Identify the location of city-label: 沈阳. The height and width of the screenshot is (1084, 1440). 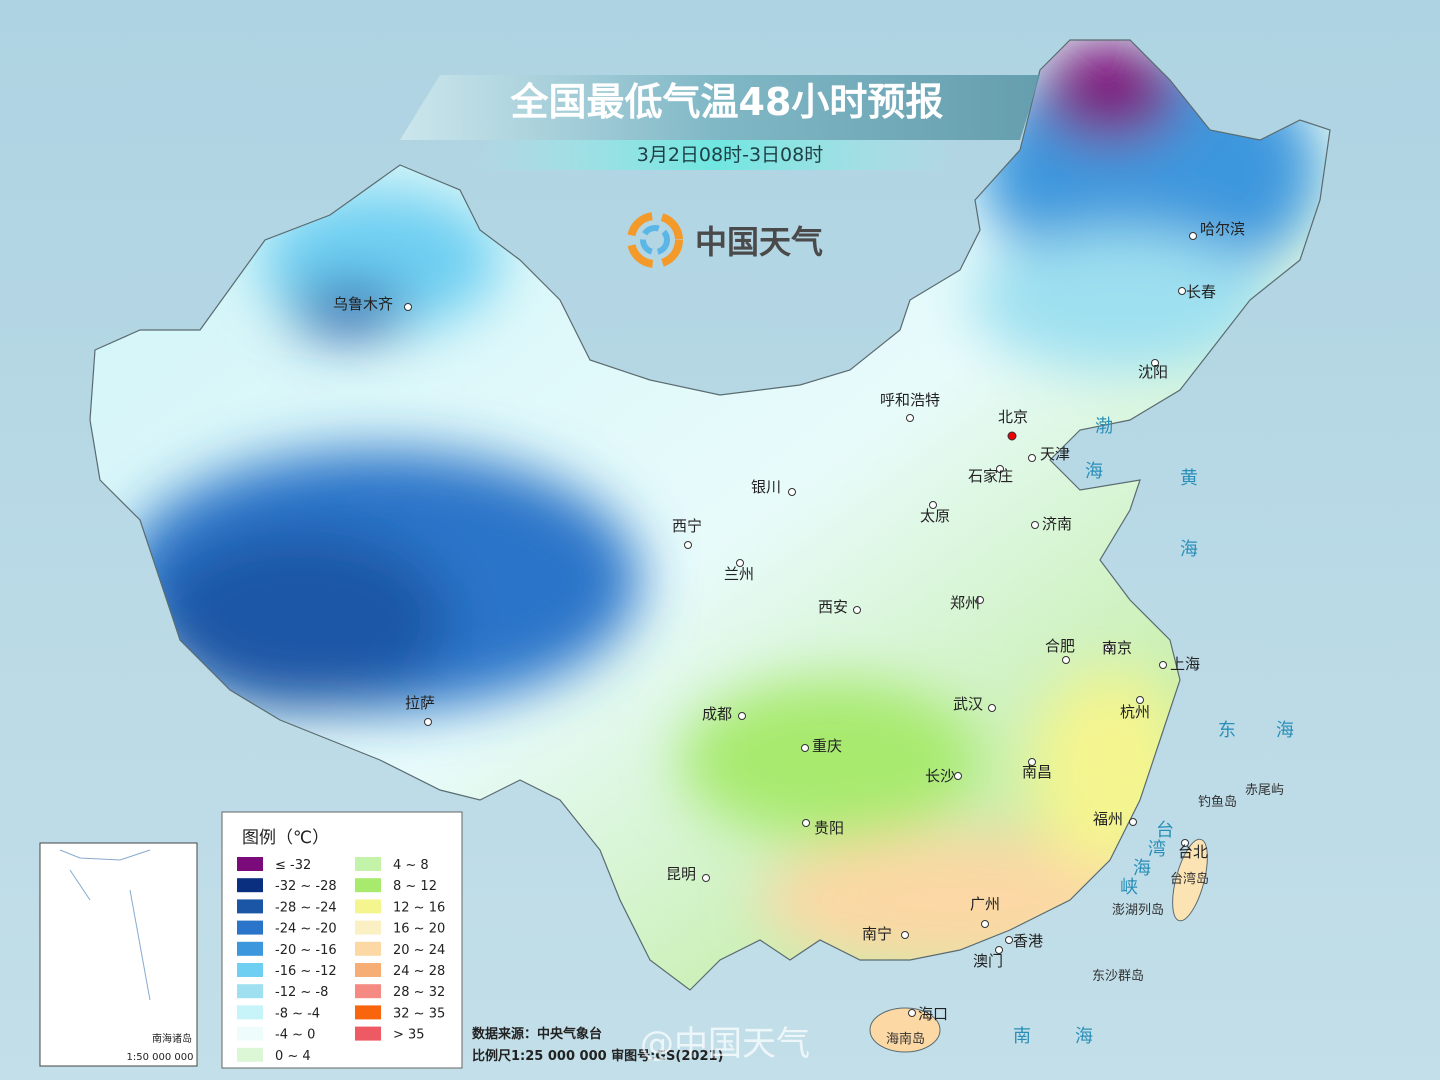
(1153, 372).